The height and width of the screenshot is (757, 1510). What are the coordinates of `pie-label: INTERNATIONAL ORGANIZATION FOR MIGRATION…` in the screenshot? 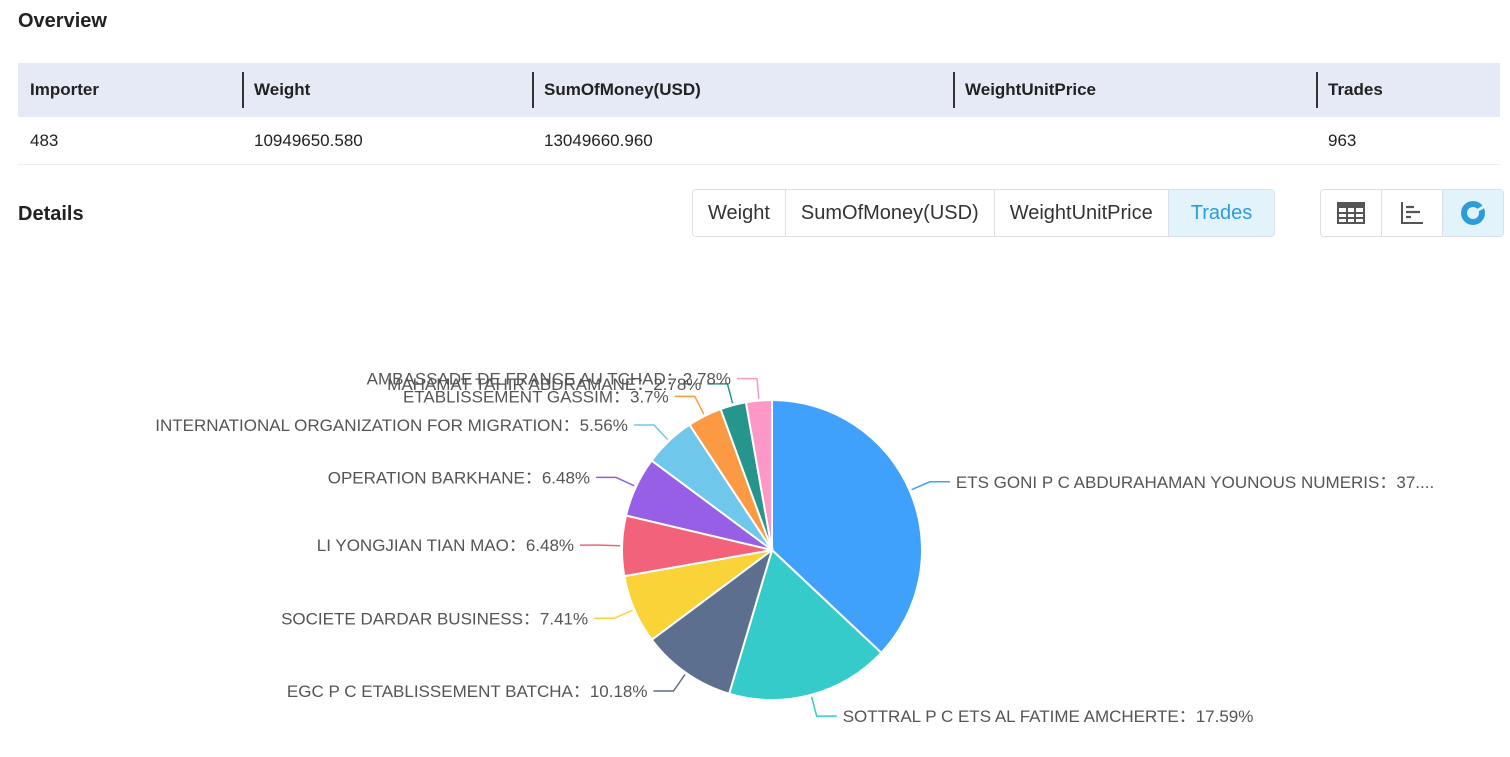 It's located at (391, 425).